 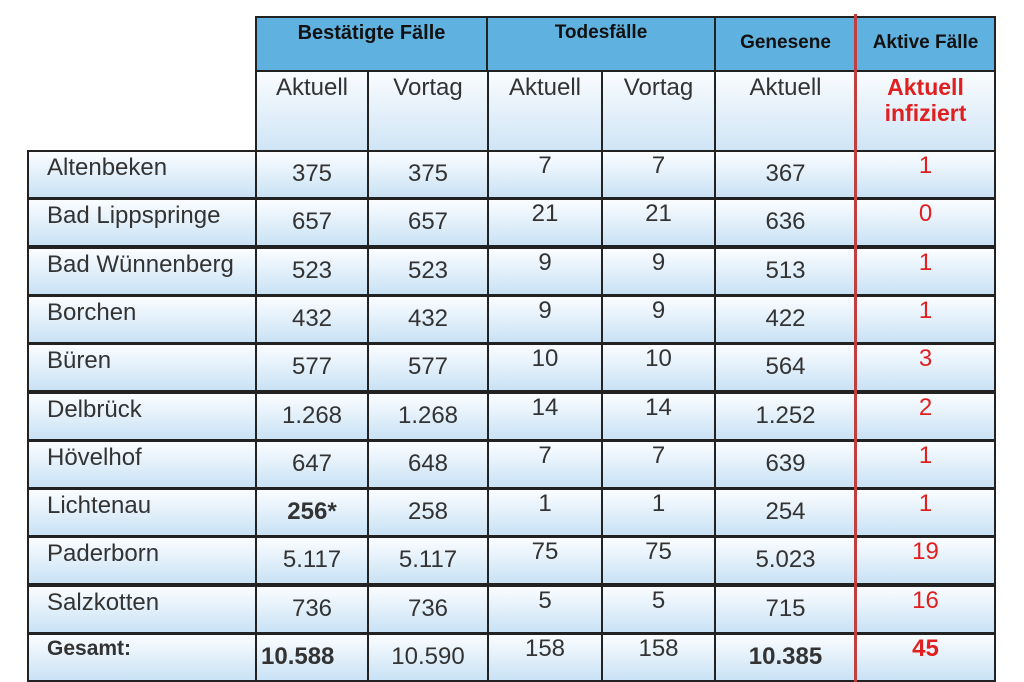 What do you see at coordinates (311, 319) in the screenshot?
I see `confirmed-current-cell: 432` at bounding box center [311, 319].